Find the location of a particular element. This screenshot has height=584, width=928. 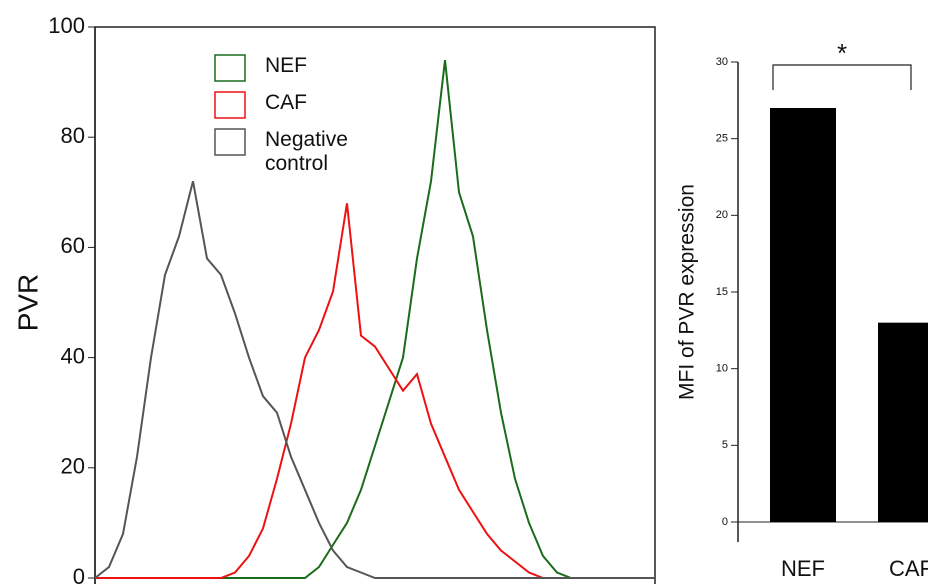

y-tick-label: 30 is located at coordinates (722, 62).